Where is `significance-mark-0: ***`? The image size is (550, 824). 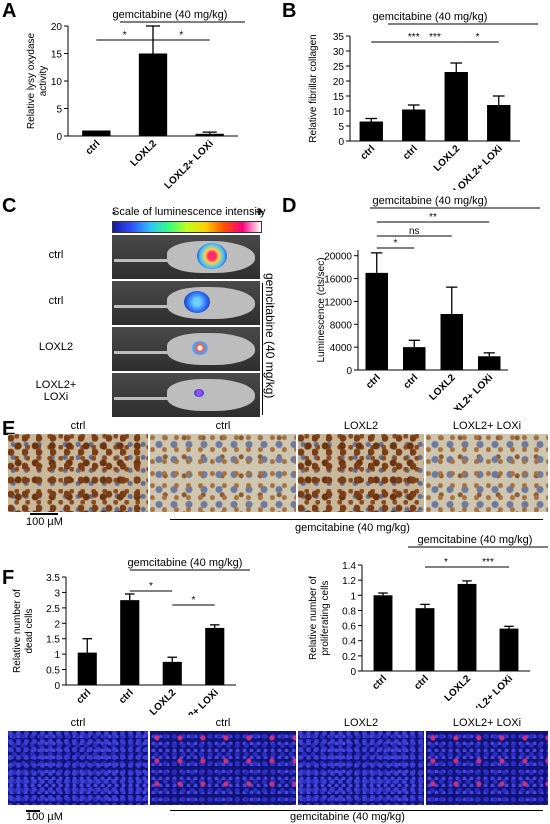
significance-mark-0: *** is located at coordinates (414, 37).